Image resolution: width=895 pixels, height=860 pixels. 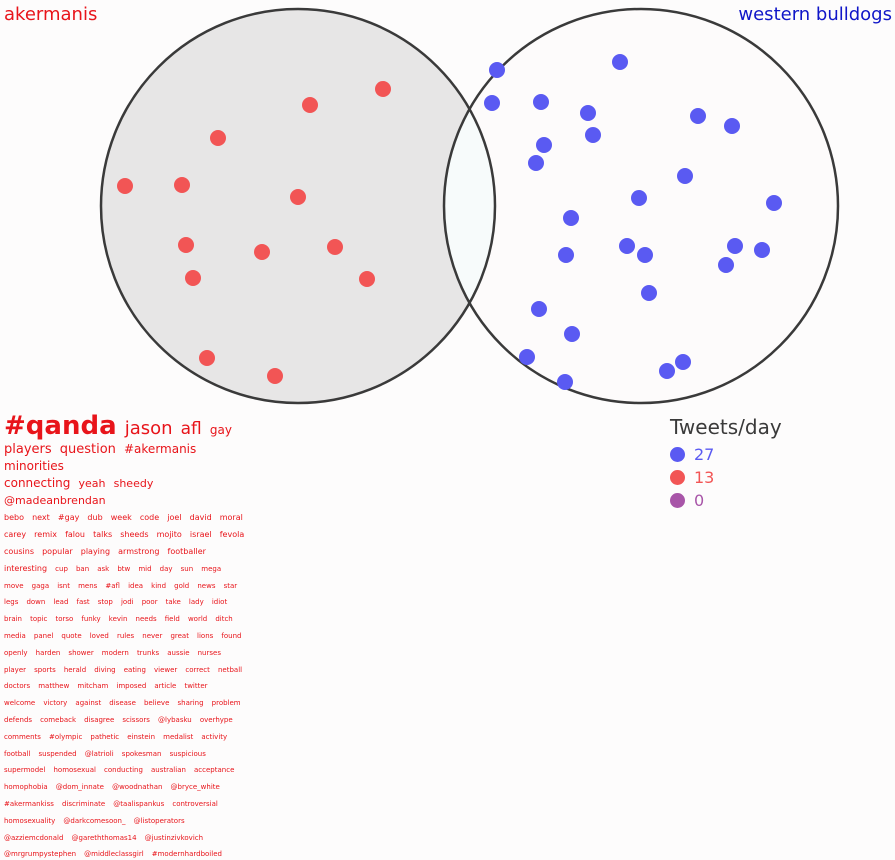 What do you see at coordinates (81, 652) in the screenshot?
I see `word-cloud-term: shower` at bounding box center [81, 652].